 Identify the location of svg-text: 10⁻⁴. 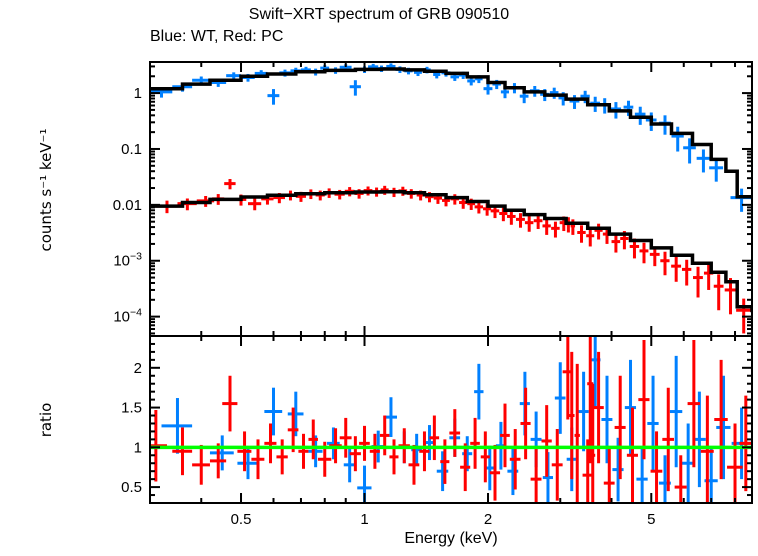
(127, 316).